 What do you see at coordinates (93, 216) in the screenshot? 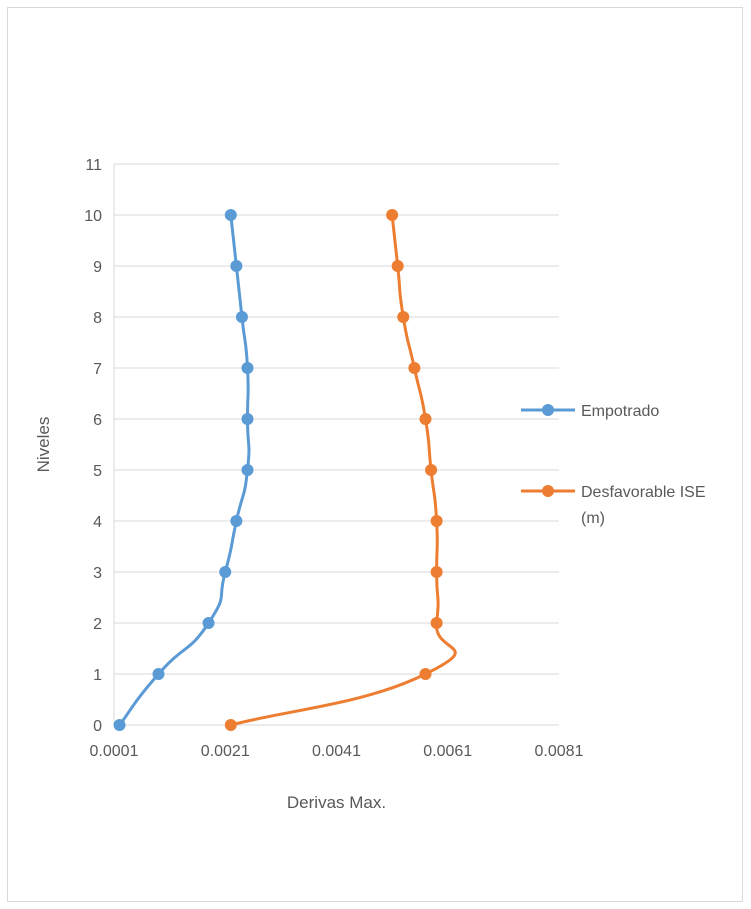
I see `y-tick-label: 10` at bounding box center [93, 216].